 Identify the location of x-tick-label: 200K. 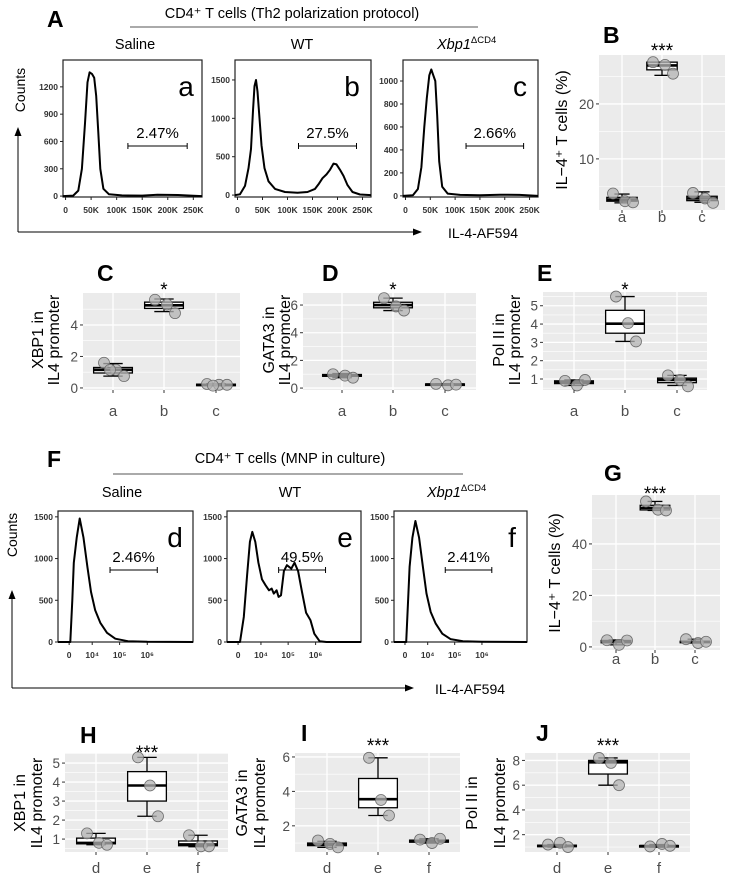
(168, 210).